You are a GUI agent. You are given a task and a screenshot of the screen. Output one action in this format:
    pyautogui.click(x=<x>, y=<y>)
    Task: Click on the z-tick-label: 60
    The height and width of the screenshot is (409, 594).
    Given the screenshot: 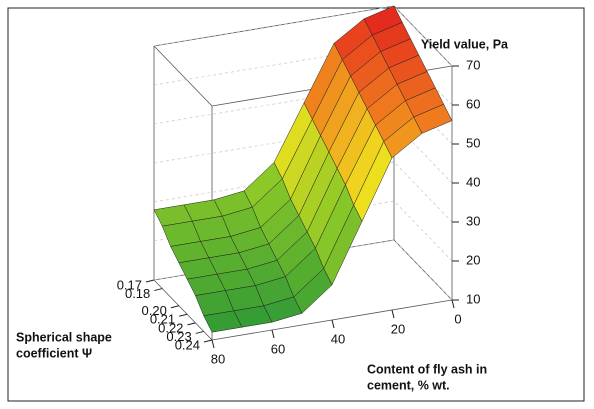 What is the action you would take?
    pyautogui.click(x=473, y=103)
    